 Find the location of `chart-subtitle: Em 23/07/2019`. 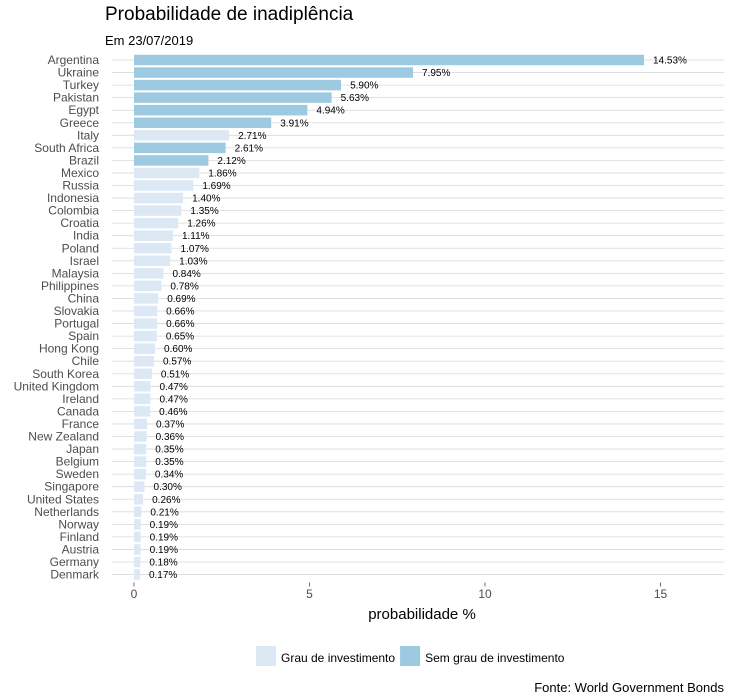

chart-subtitle: Em 23/07/2019 is located at coordinates (149, 40).